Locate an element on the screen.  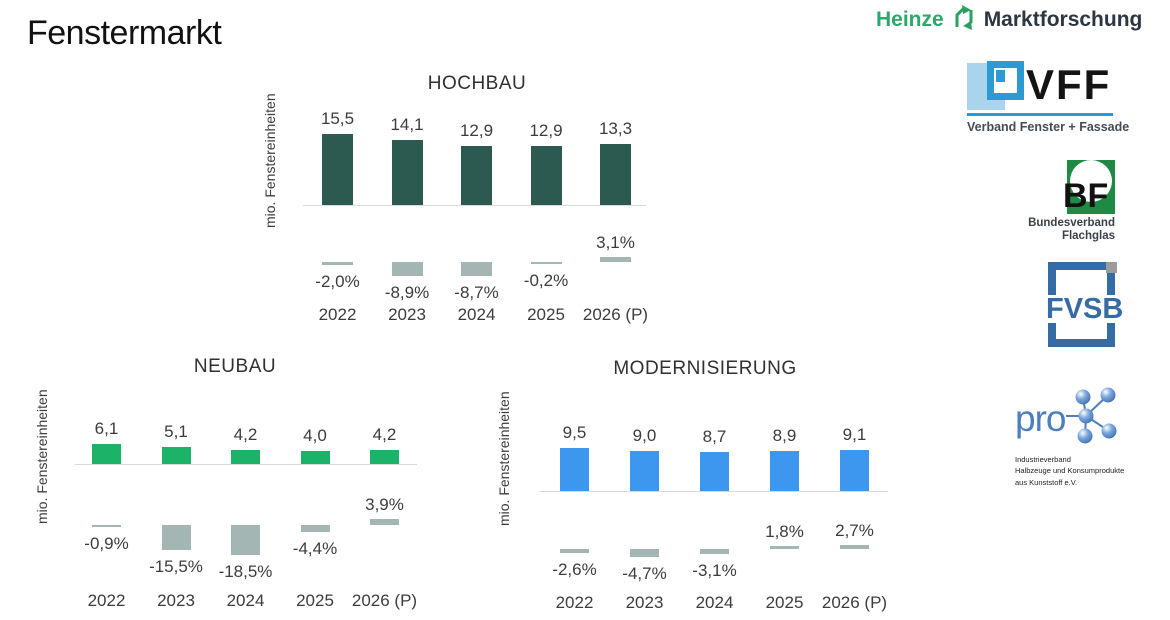
pct-change-label: -15,5% is located at coordinates (176, 566).